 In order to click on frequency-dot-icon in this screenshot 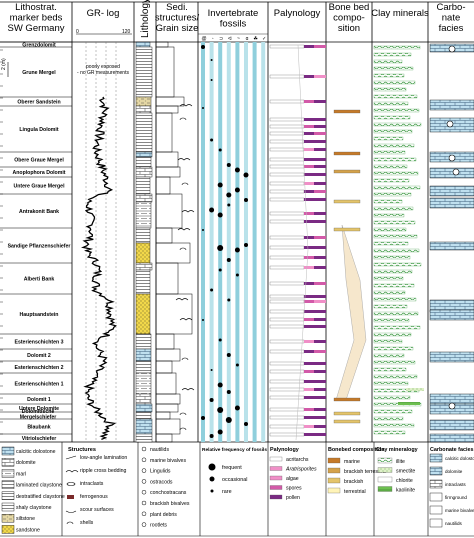, I will do `click(212, 491)`.